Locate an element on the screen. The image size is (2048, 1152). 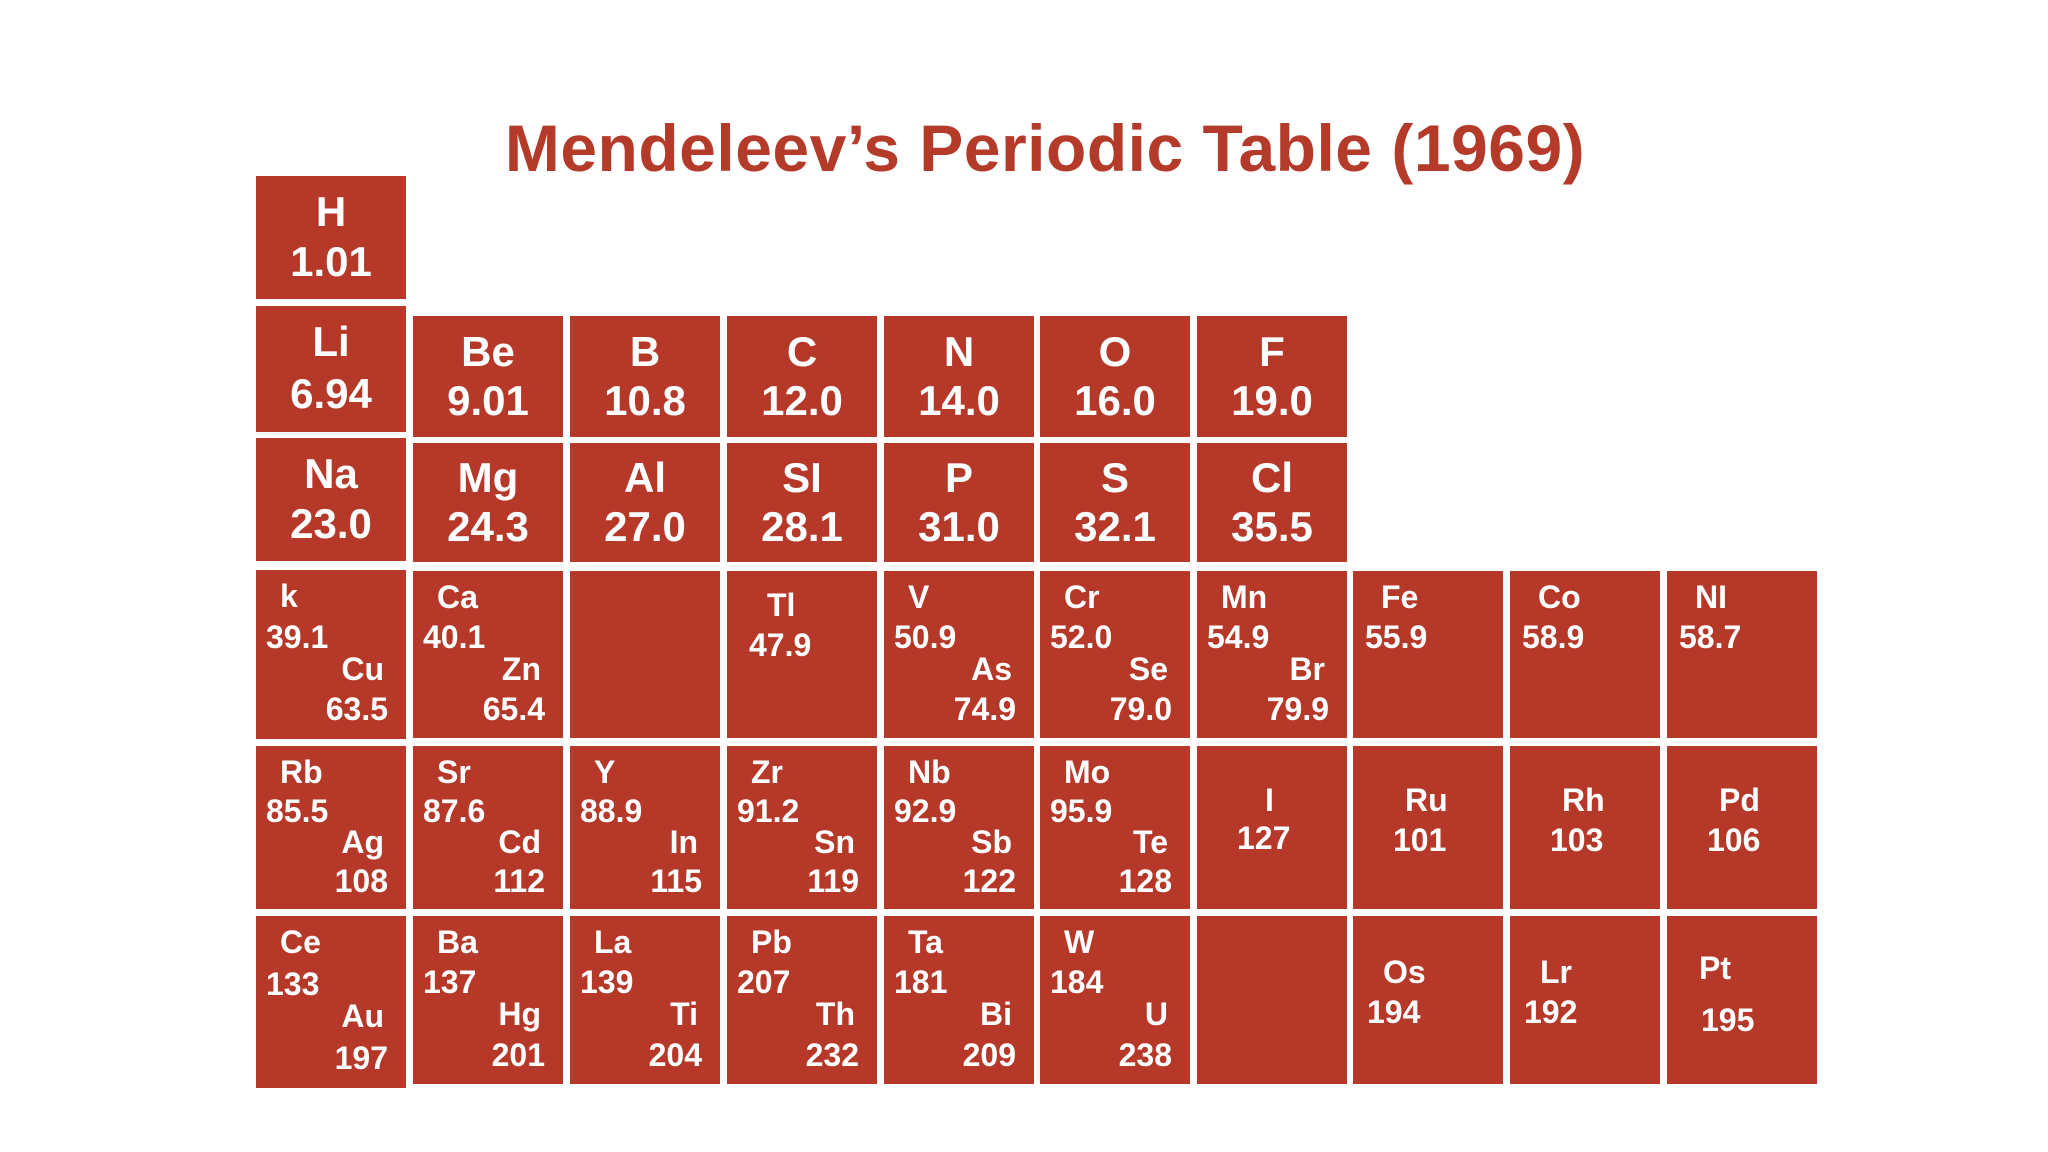
element-symbol: Ca is located at coordinates (457, 597).